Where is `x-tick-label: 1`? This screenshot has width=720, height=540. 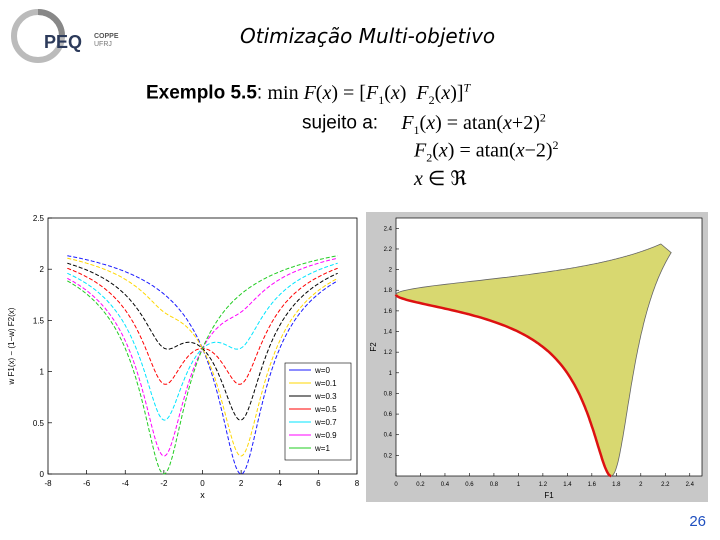 x-tick-label: 1 is located at coordinates (519, 485).